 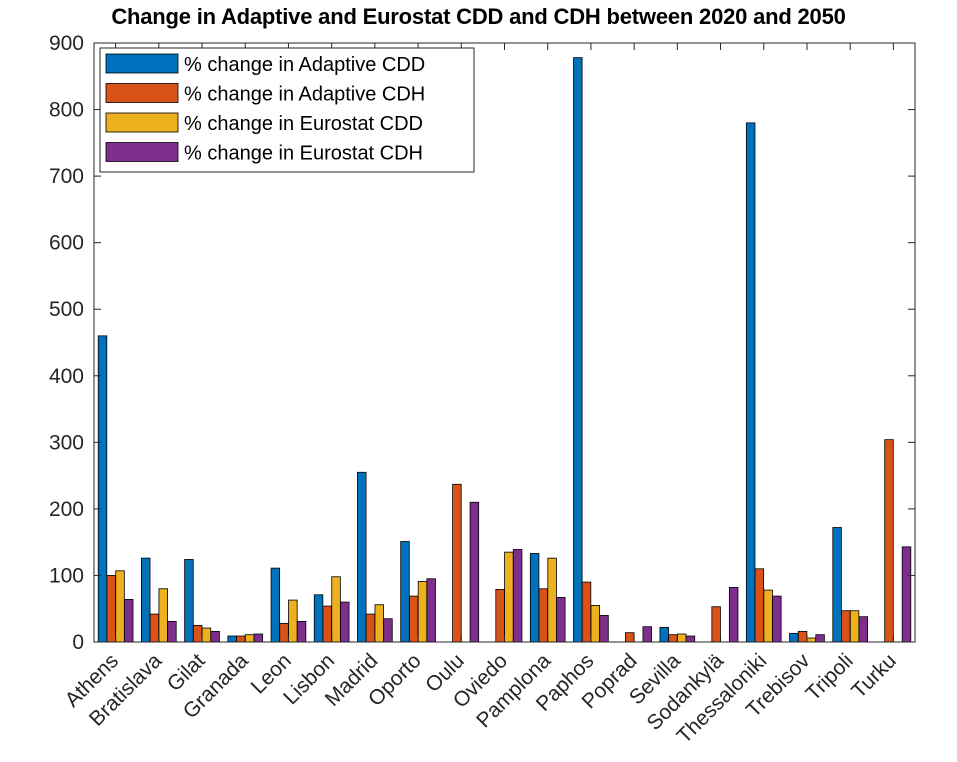 I want to click on y-tick-label: 200, so click(x=66, y=509).